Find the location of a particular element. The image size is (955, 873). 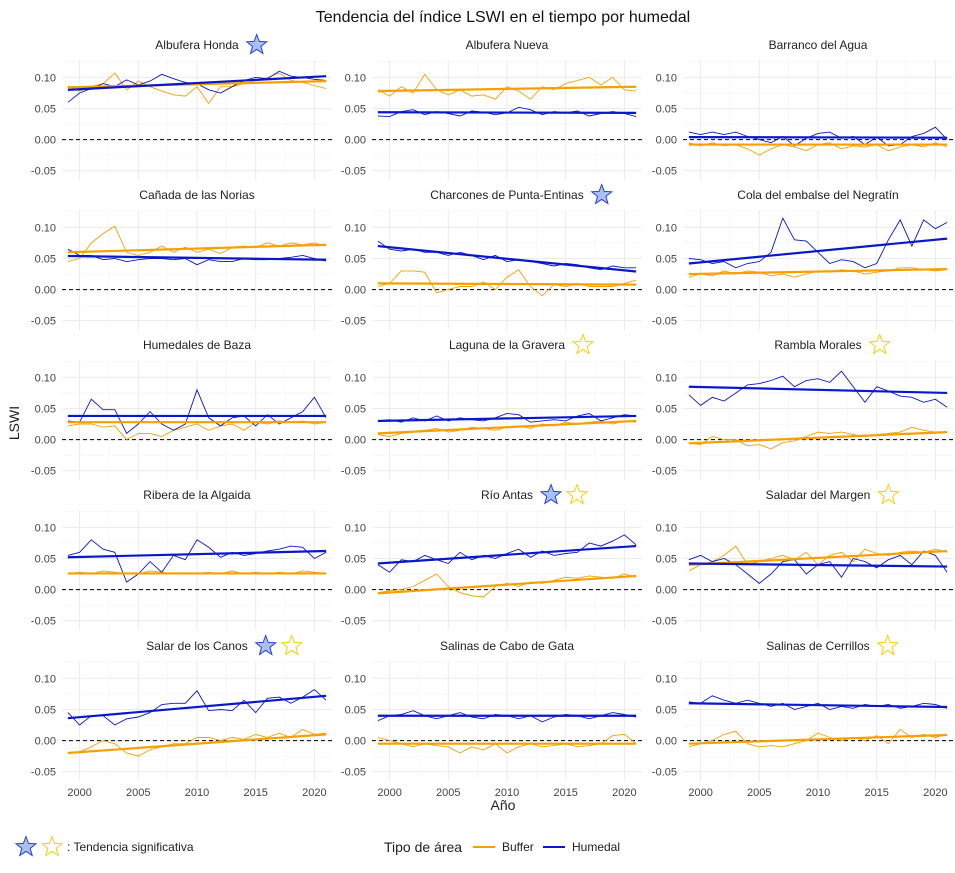

y-axis-label: LSWI is located at coordinates (14, 423).